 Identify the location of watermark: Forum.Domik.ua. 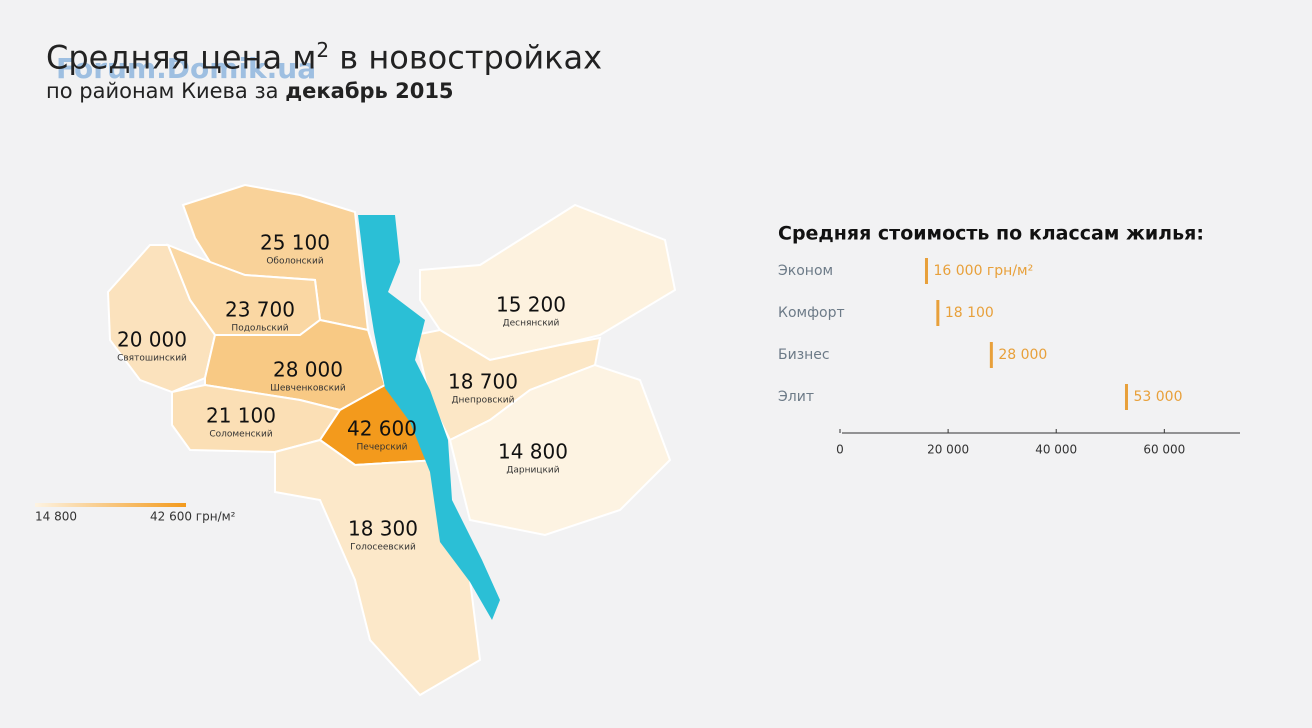
(186, 68).